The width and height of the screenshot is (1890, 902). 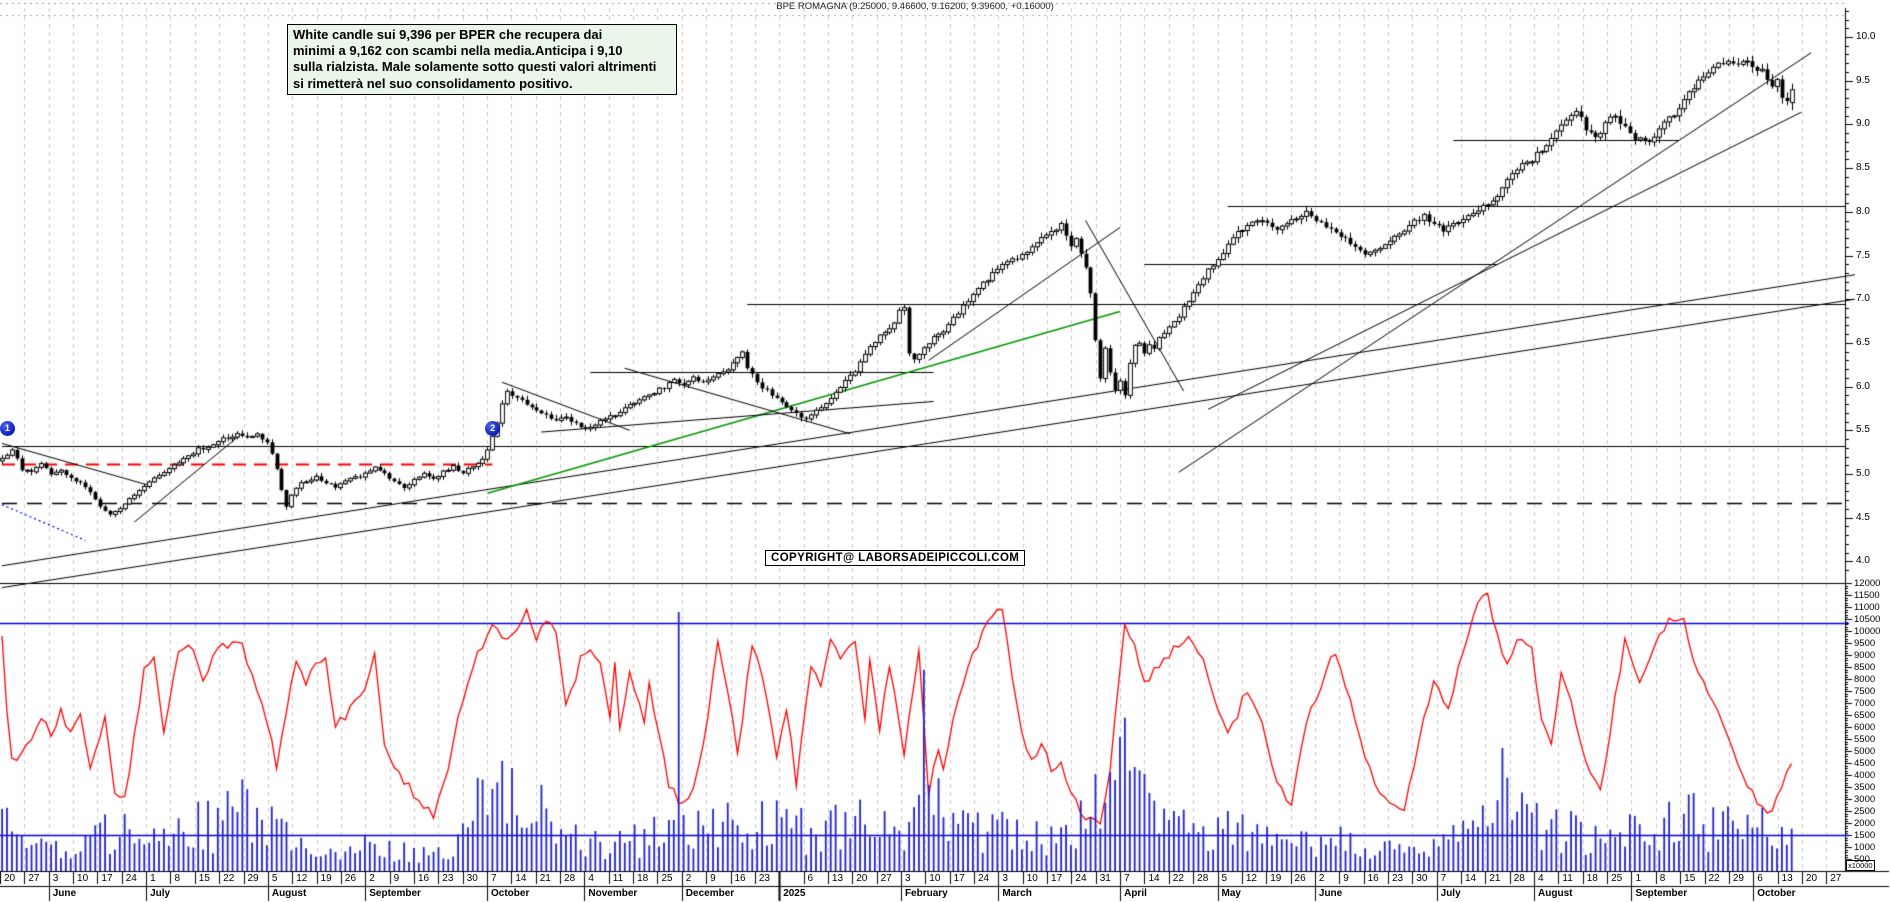 What do you see at coordinates (1495, 878) in the screenshot?
I see `week-label: 21` at bounding box center [1495, 878].